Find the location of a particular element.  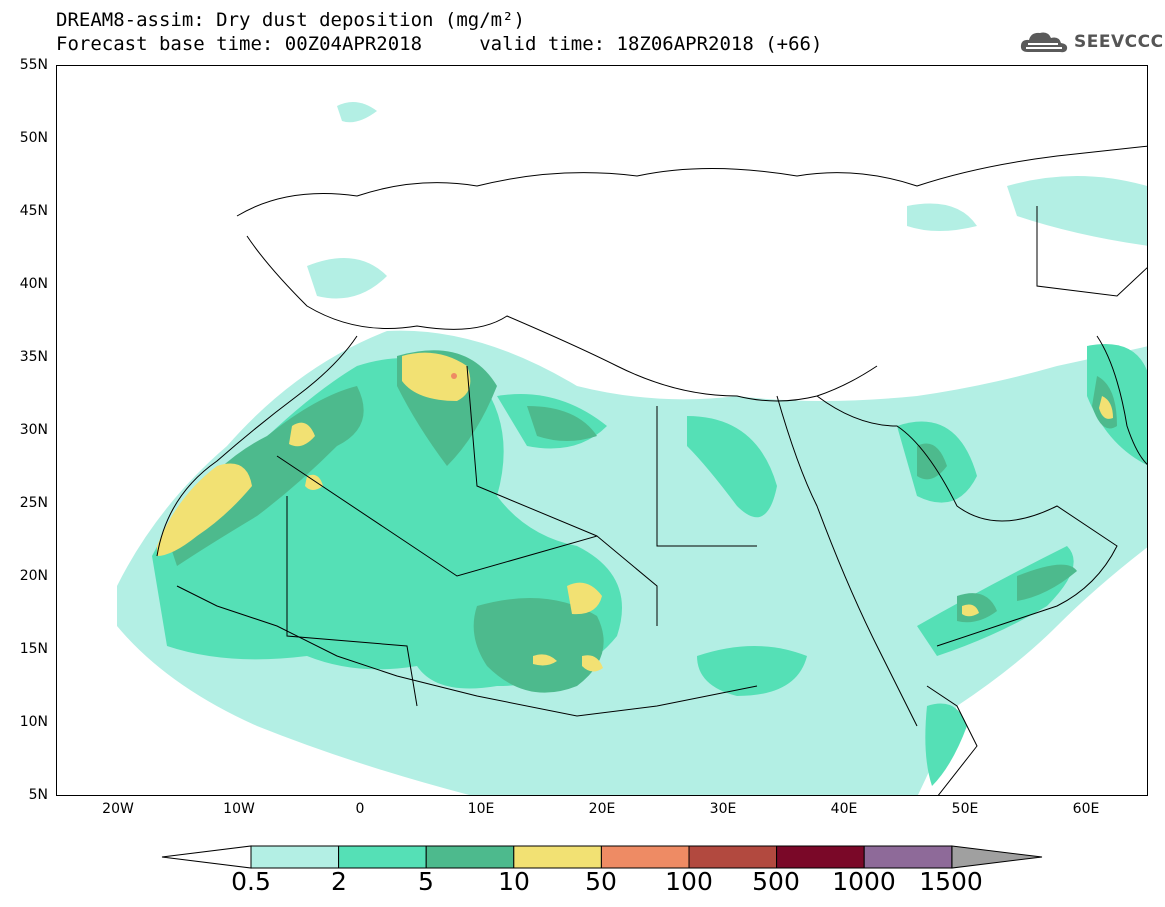

colorbar-low-end is located at coordinates (206, 857).